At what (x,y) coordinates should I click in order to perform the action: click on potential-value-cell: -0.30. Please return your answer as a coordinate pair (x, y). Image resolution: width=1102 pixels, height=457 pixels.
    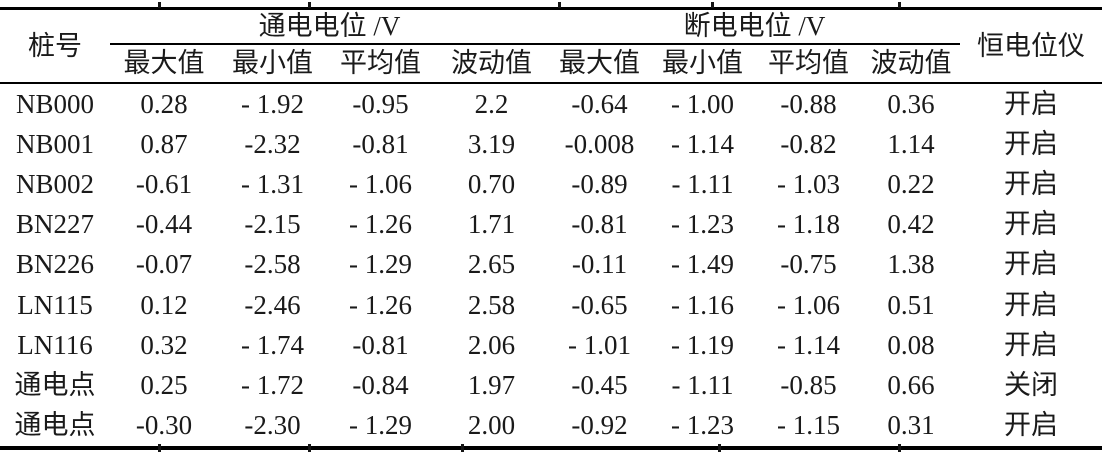
    Looking at the image, I should click on (164, 425).